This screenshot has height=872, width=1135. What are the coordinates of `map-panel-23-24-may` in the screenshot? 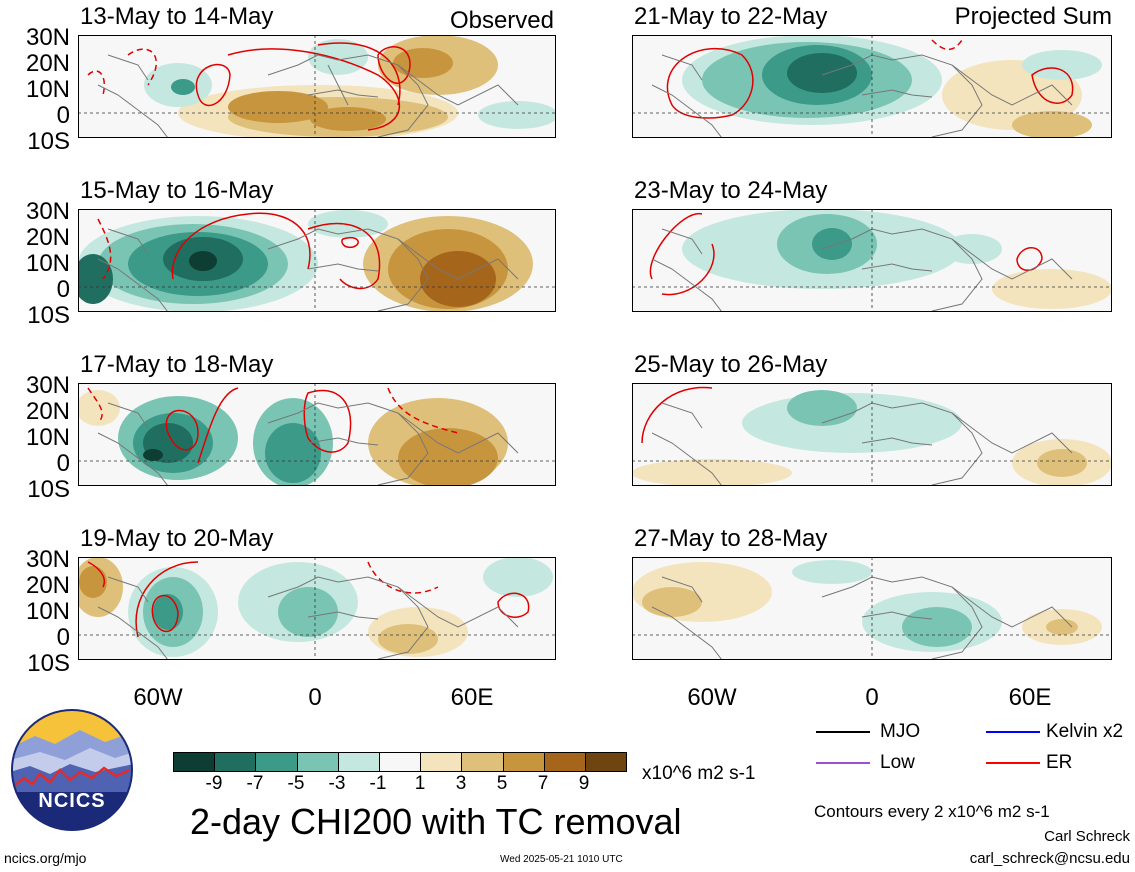 It's located at (872, 260).